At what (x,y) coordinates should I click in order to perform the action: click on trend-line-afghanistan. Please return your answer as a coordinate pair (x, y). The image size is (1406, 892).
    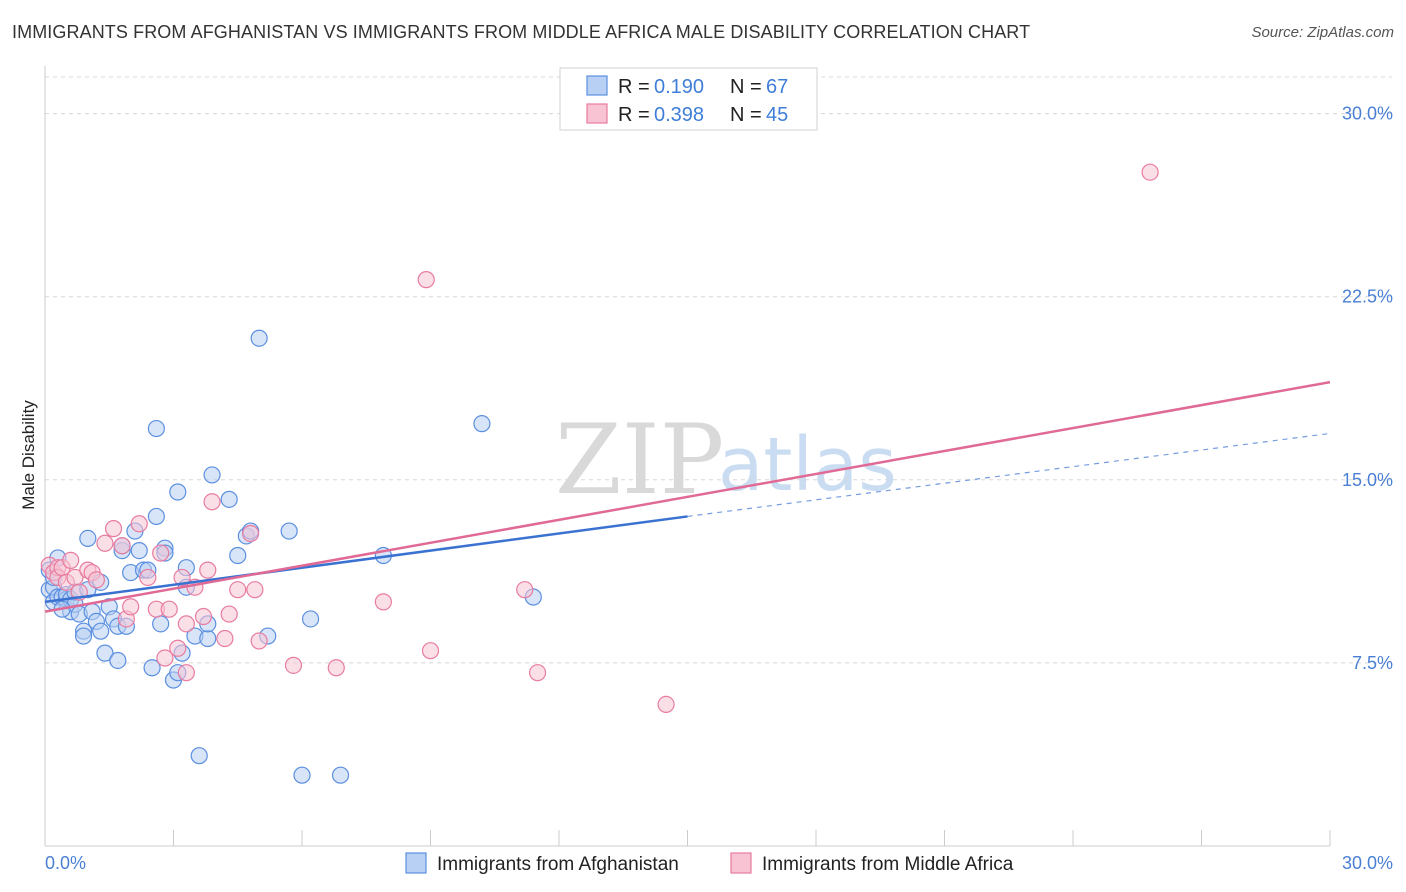
    Looking at the image, I should click on (366, 559).